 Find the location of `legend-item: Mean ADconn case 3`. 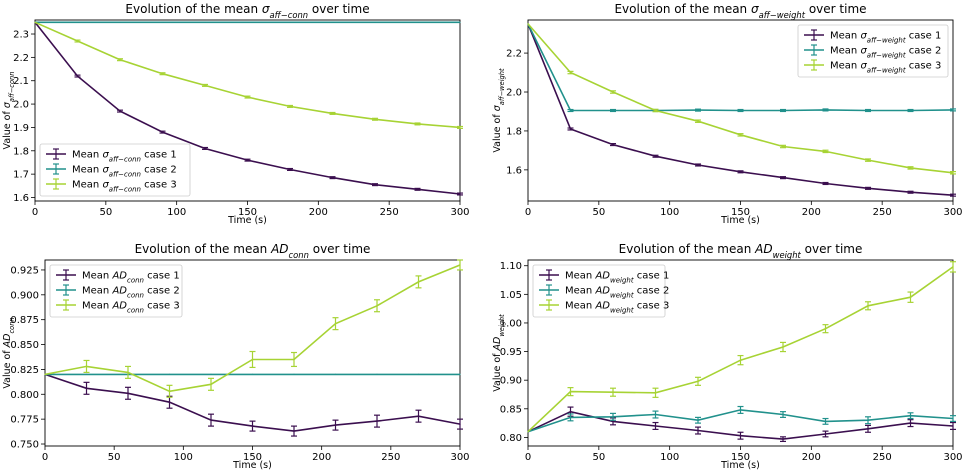

legend-item: Mean ADconn case 3 is located at coordinates (118, 307).